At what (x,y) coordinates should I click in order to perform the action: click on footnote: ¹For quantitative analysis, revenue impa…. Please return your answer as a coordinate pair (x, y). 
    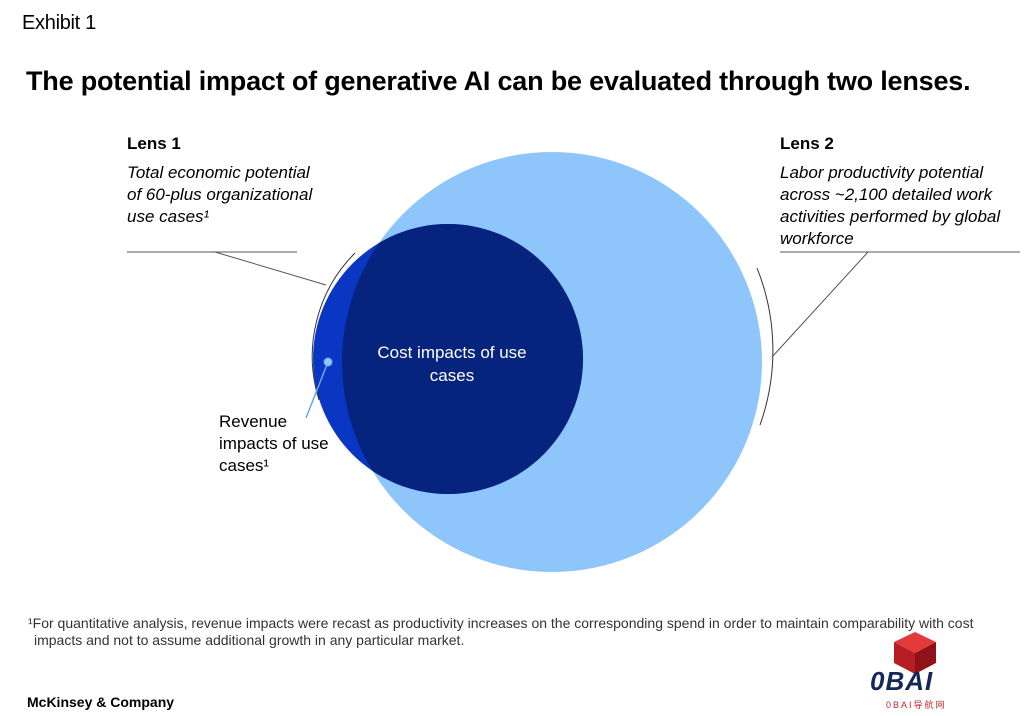
    Looking at the image, I should click on (523, 632).